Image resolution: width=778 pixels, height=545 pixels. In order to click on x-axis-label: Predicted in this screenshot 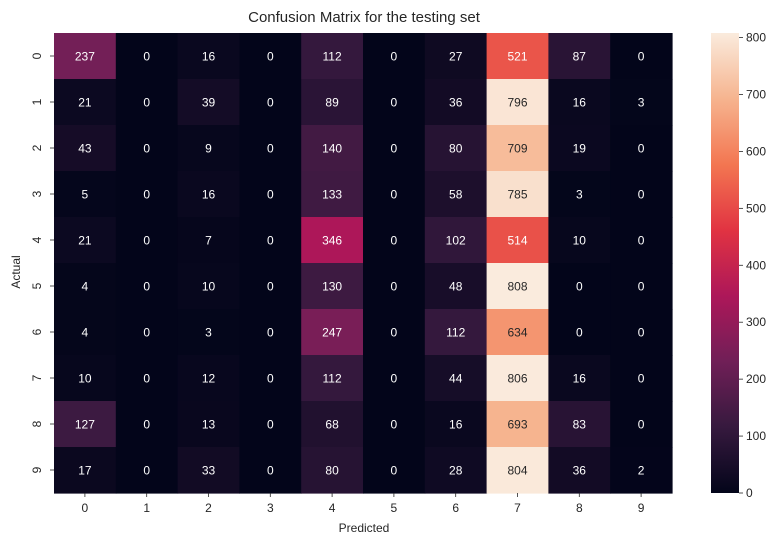, I will do `click(364, 528)`.